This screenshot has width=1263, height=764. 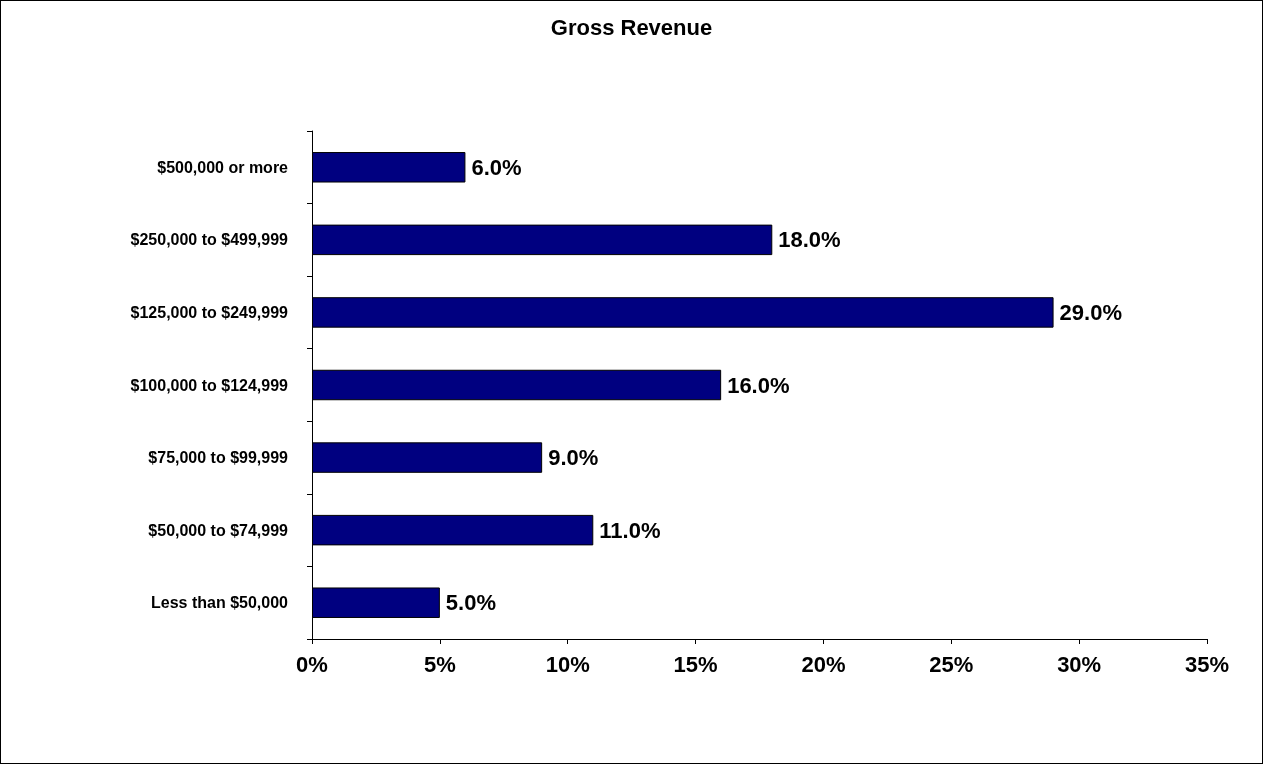 I want to click on x-tick-label: 30%, so click(x=1079, y=664).